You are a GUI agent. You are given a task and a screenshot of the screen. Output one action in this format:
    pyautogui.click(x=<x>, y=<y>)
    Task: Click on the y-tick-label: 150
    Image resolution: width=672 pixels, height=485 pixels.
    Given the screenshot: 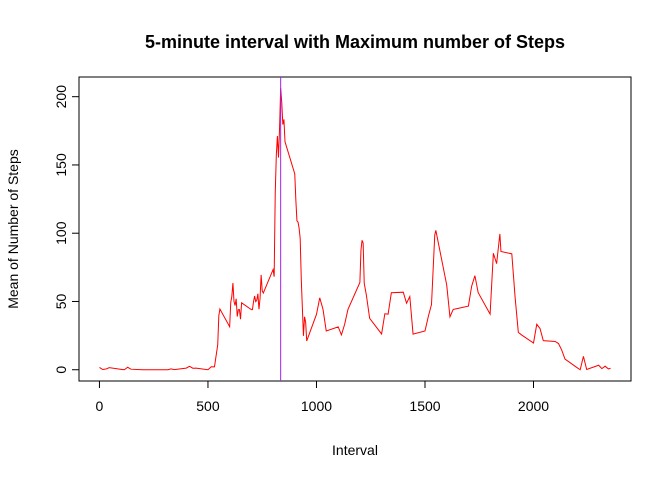 What is the action you would take?
    pyautogui.click(x=61, y=165)
    